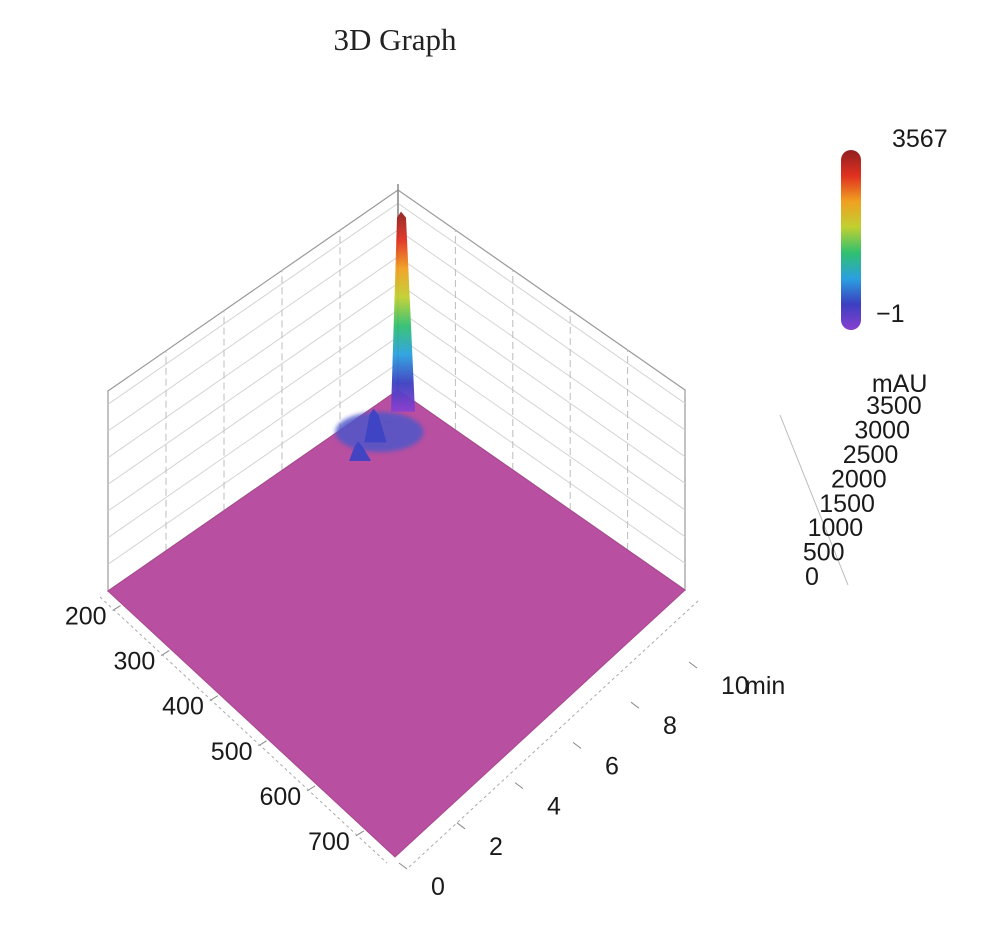  What do you see at coordinates (183, 707) in the screenshot?
I see `wavelength-tick-label: 400` at bounding box center [183, 707].